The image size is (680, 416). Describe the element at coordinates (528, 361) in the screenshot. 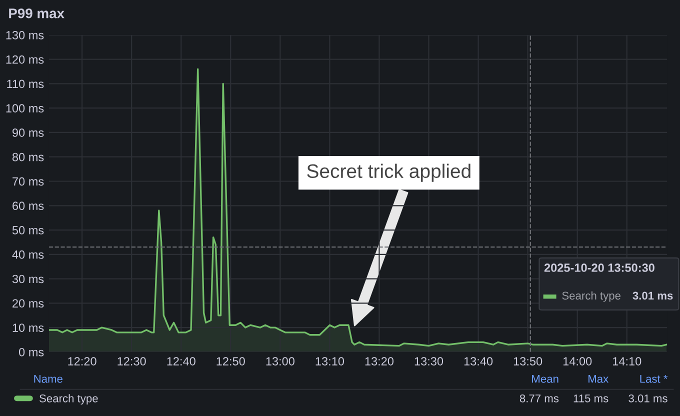

I see `x-tick-label: 13:50` at that location.